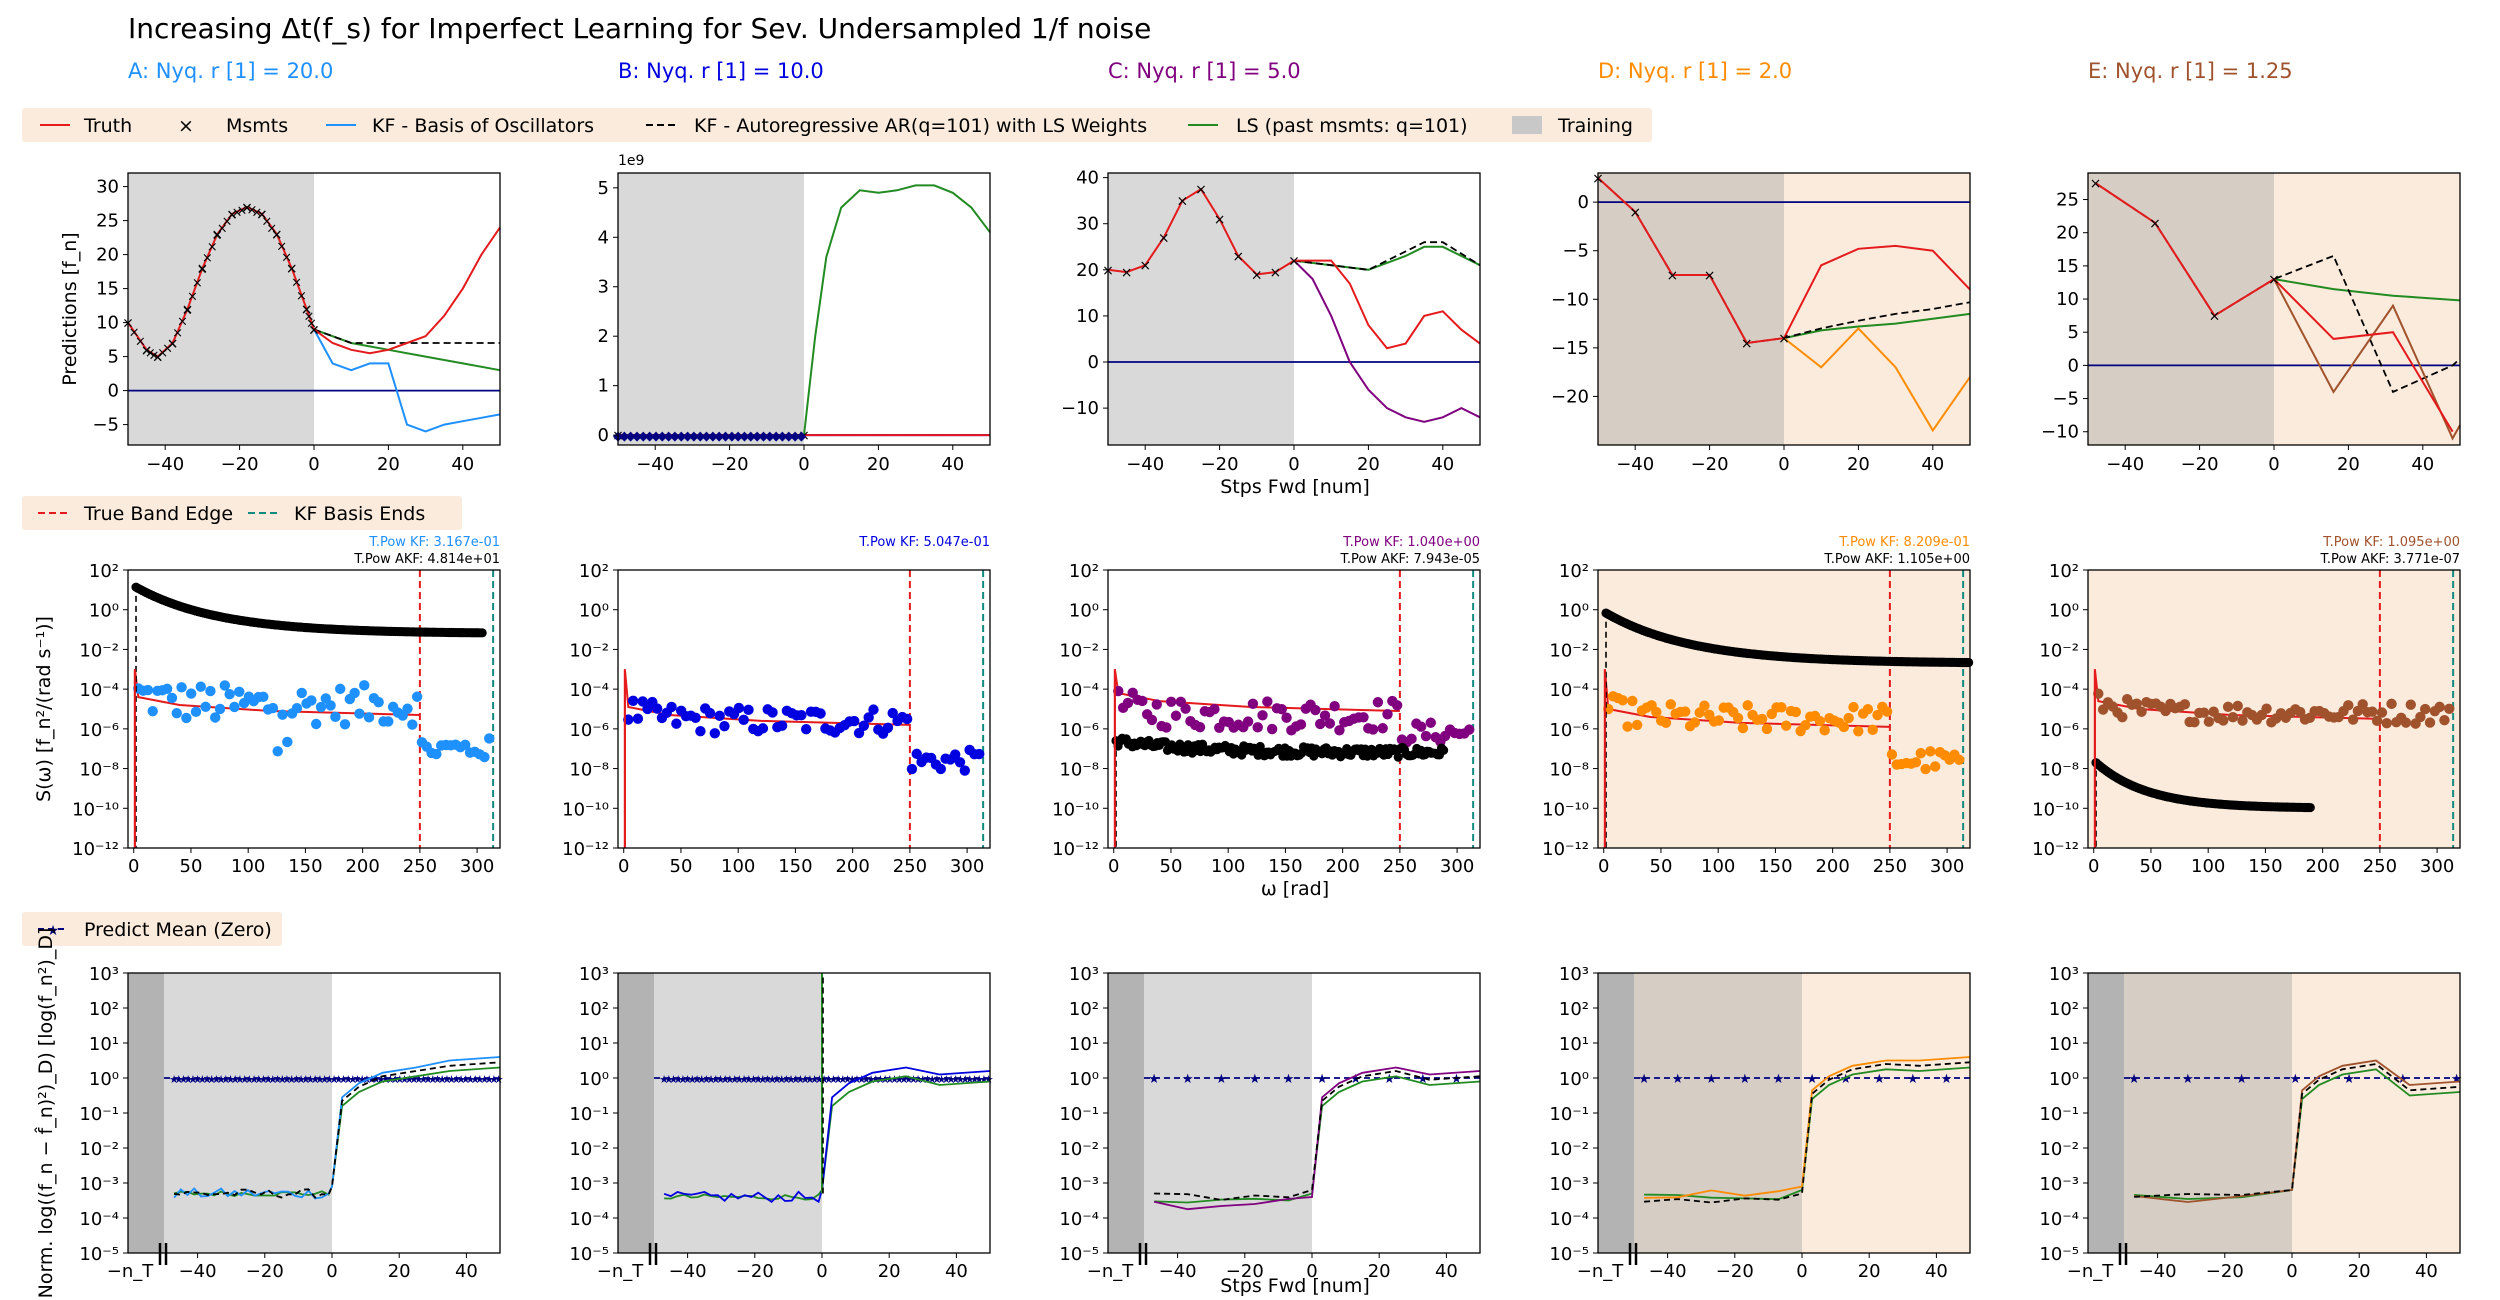 Image resolution: width=2500 pixels, height=1300 pixels. What do you see at coordinates (178, 930) in the screenshot?
I see `legend-label-mean: Predict Mean (Zero)` at bounding box center [178, 930].